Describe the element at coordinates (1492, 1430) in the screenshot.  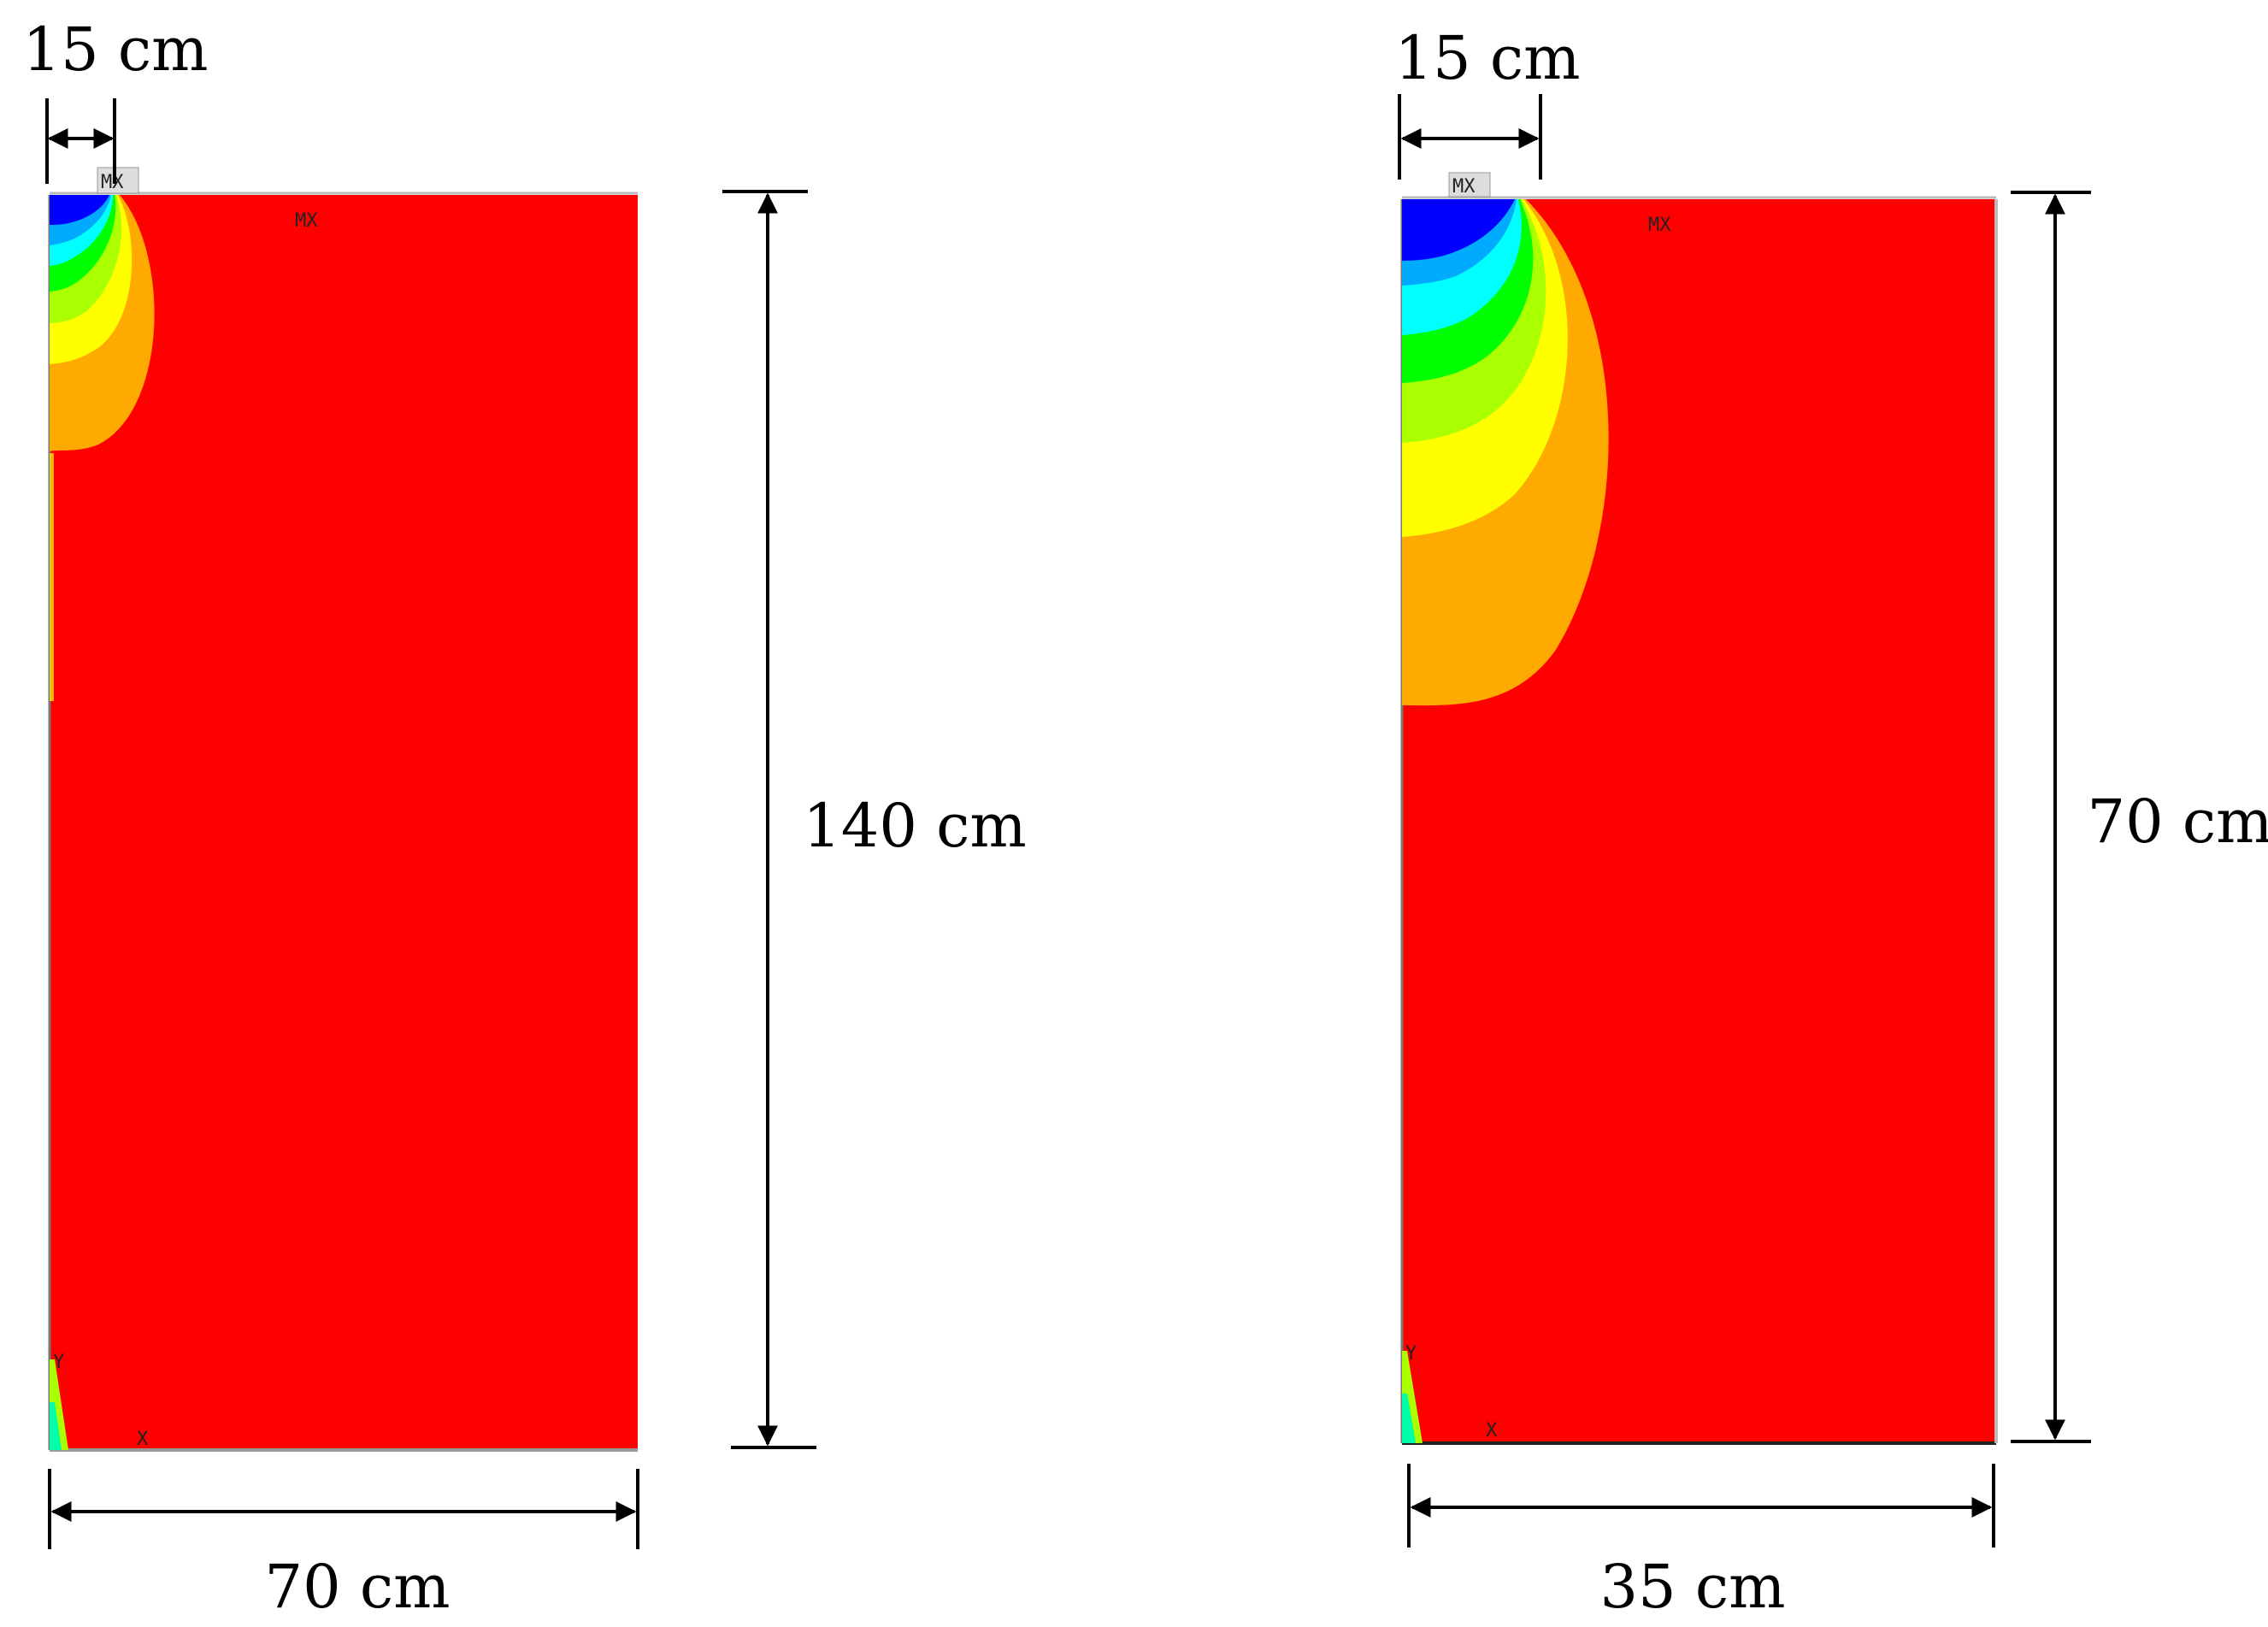
I see `right-axis-x-mark: X` at that location.